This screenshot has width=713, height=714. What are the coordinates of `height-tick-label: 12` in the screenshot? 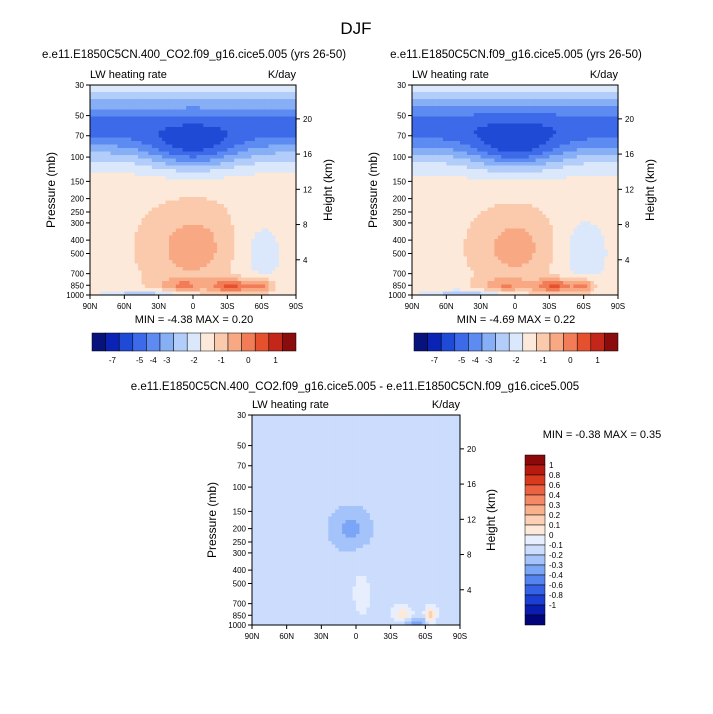 It's located at (307, 189).